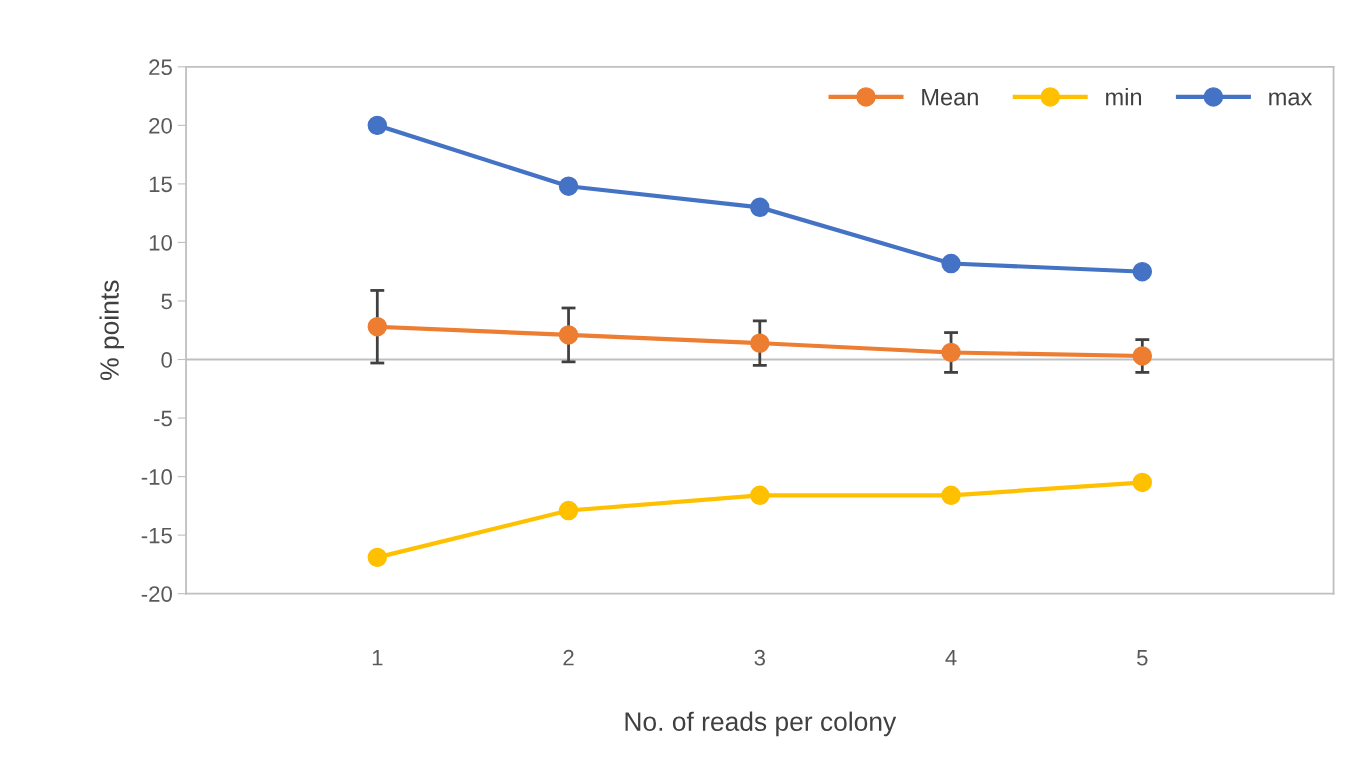 This screenshot has width=1358, height=768. Describe the element at coordinates (160, 67) in the screenshot. I see `y-tick-label: 25` at that location.